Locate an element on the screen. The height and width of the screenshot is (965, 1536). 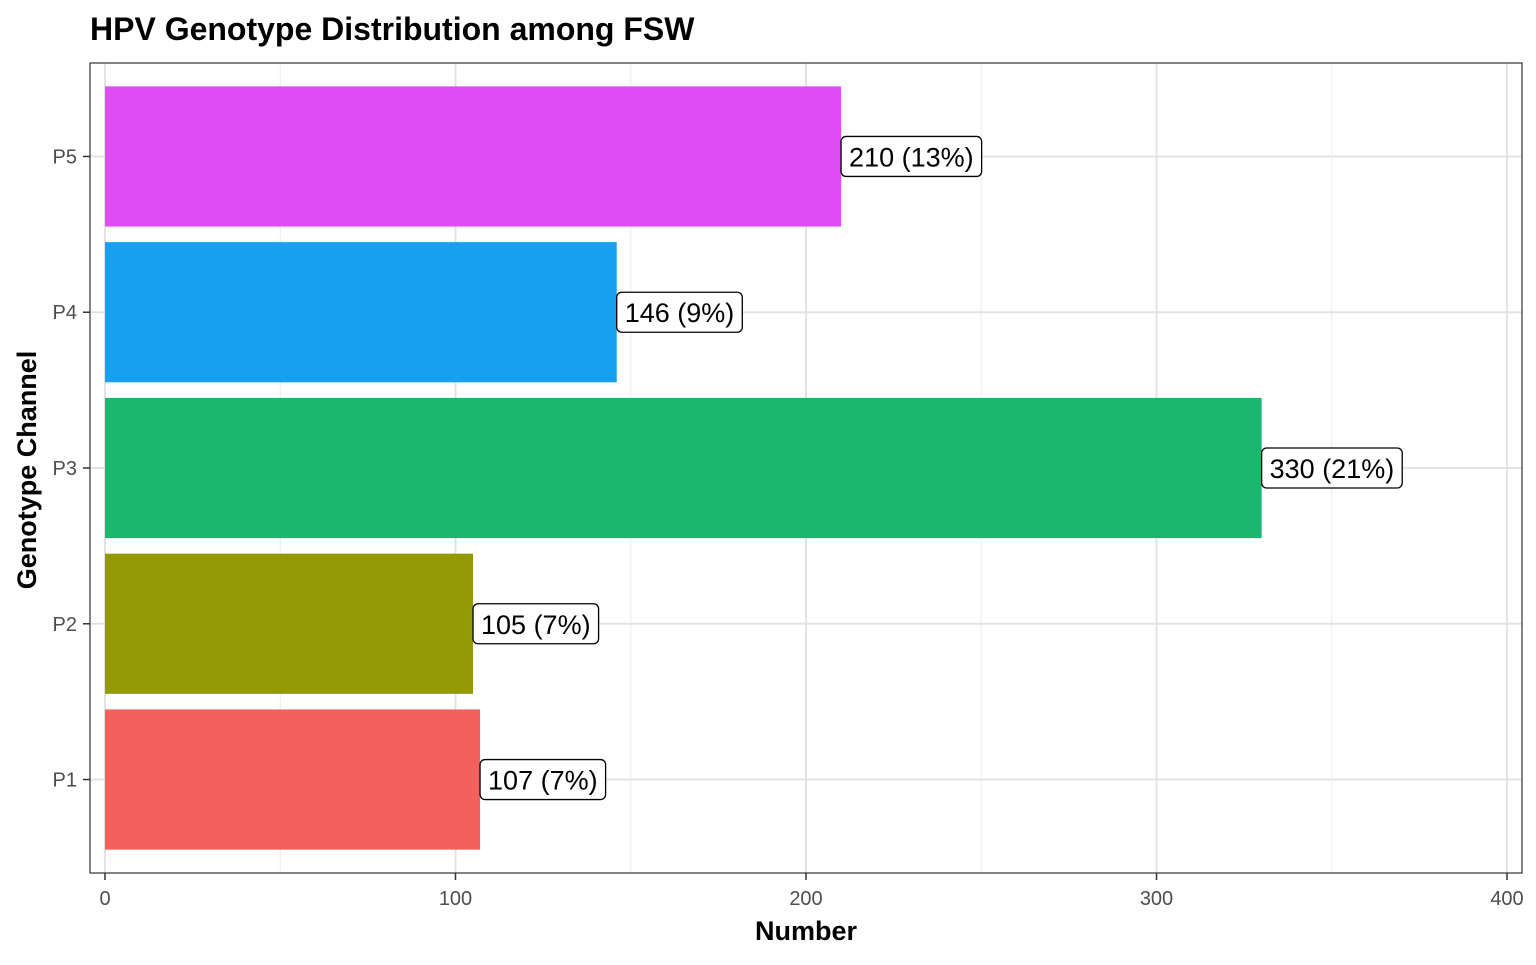
data-label-text: 105 (7%) is located at coordinates (536, 625).